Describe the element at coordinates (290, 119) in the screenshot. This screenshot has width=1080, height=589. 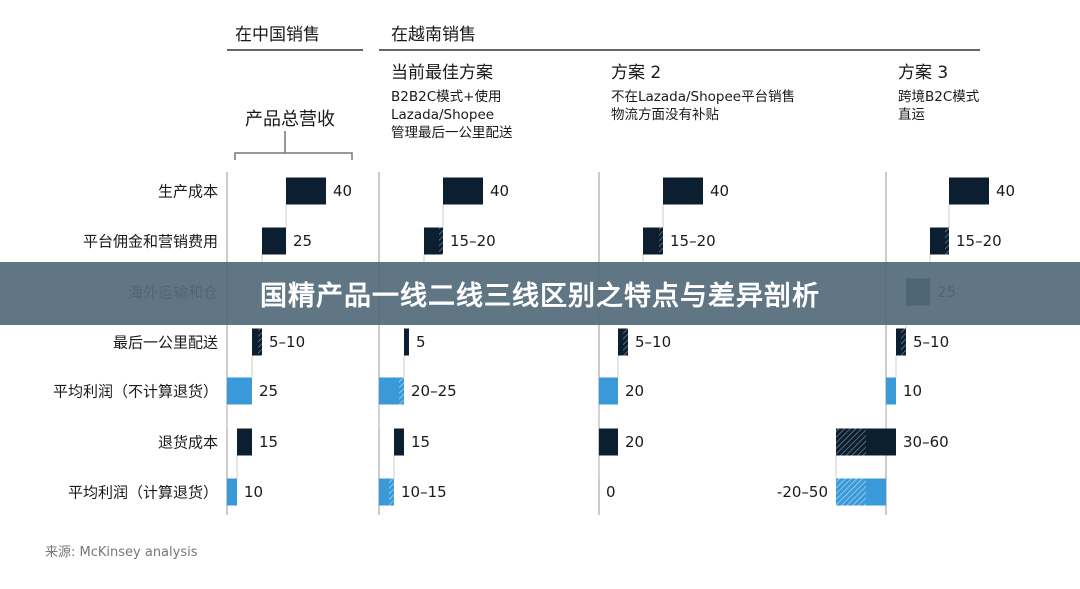
I see `revenue-label: 产品总营收` at that location.